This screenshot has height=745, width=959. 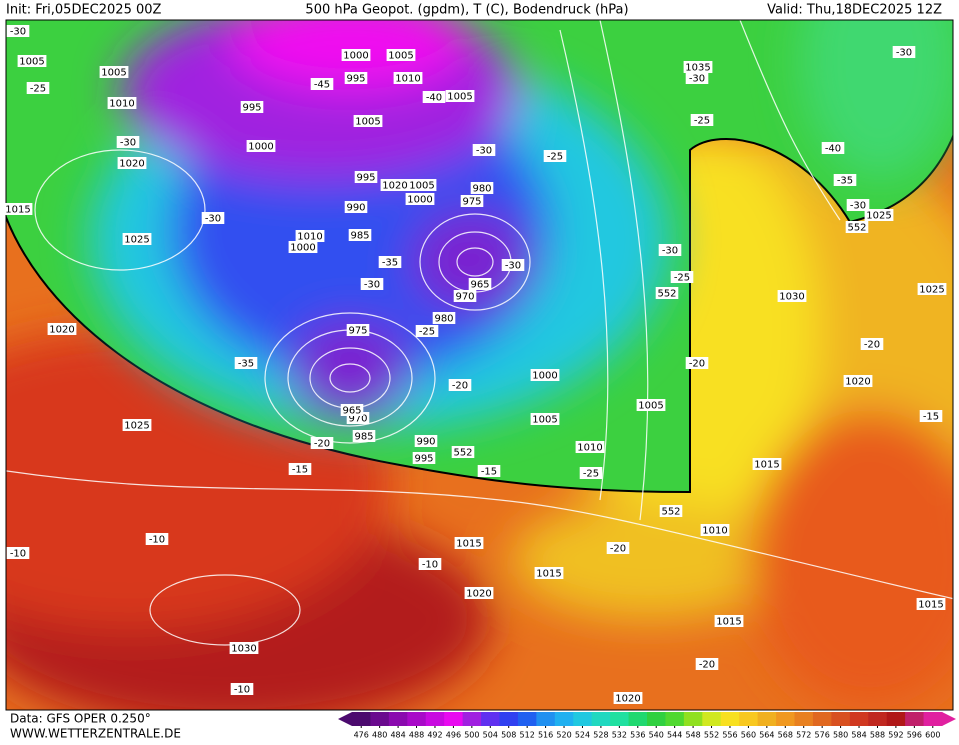 What do you see at coordinates (300, 470) in the screenshot?
I see `map-label: -15` at bounding box center [300, 470].